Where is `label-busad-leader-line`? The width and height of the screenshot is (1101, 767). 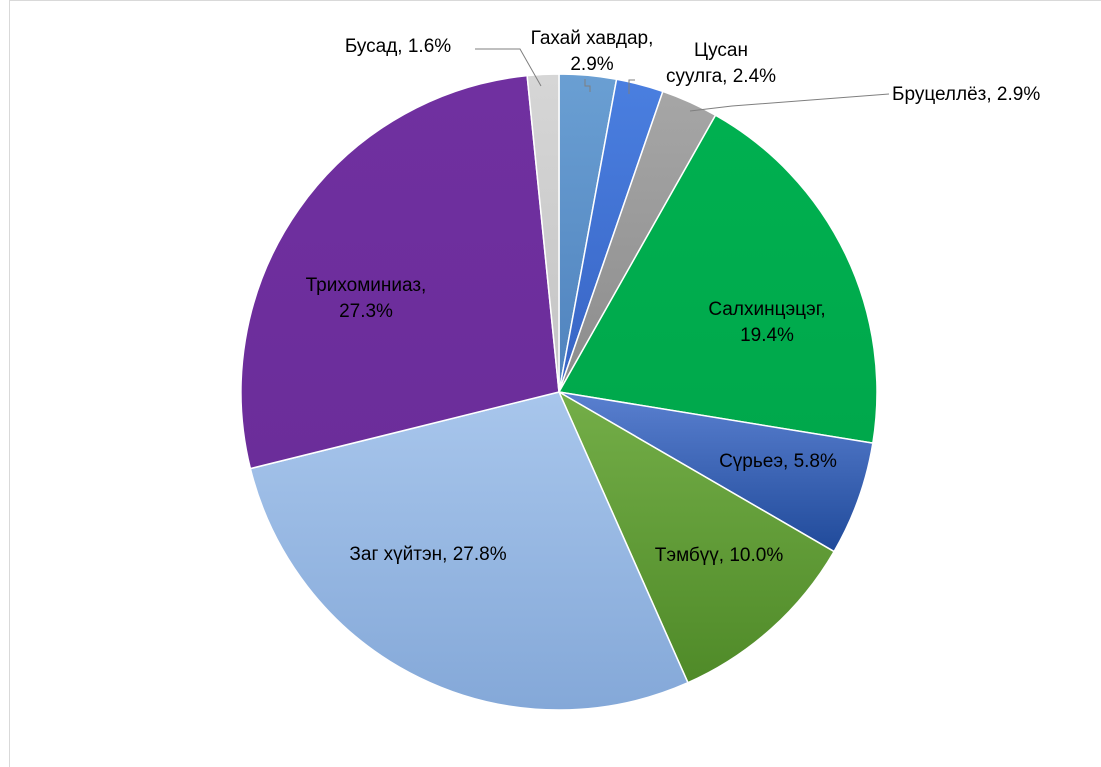
label-busad-leader-line is located at coordinates (508, 67).